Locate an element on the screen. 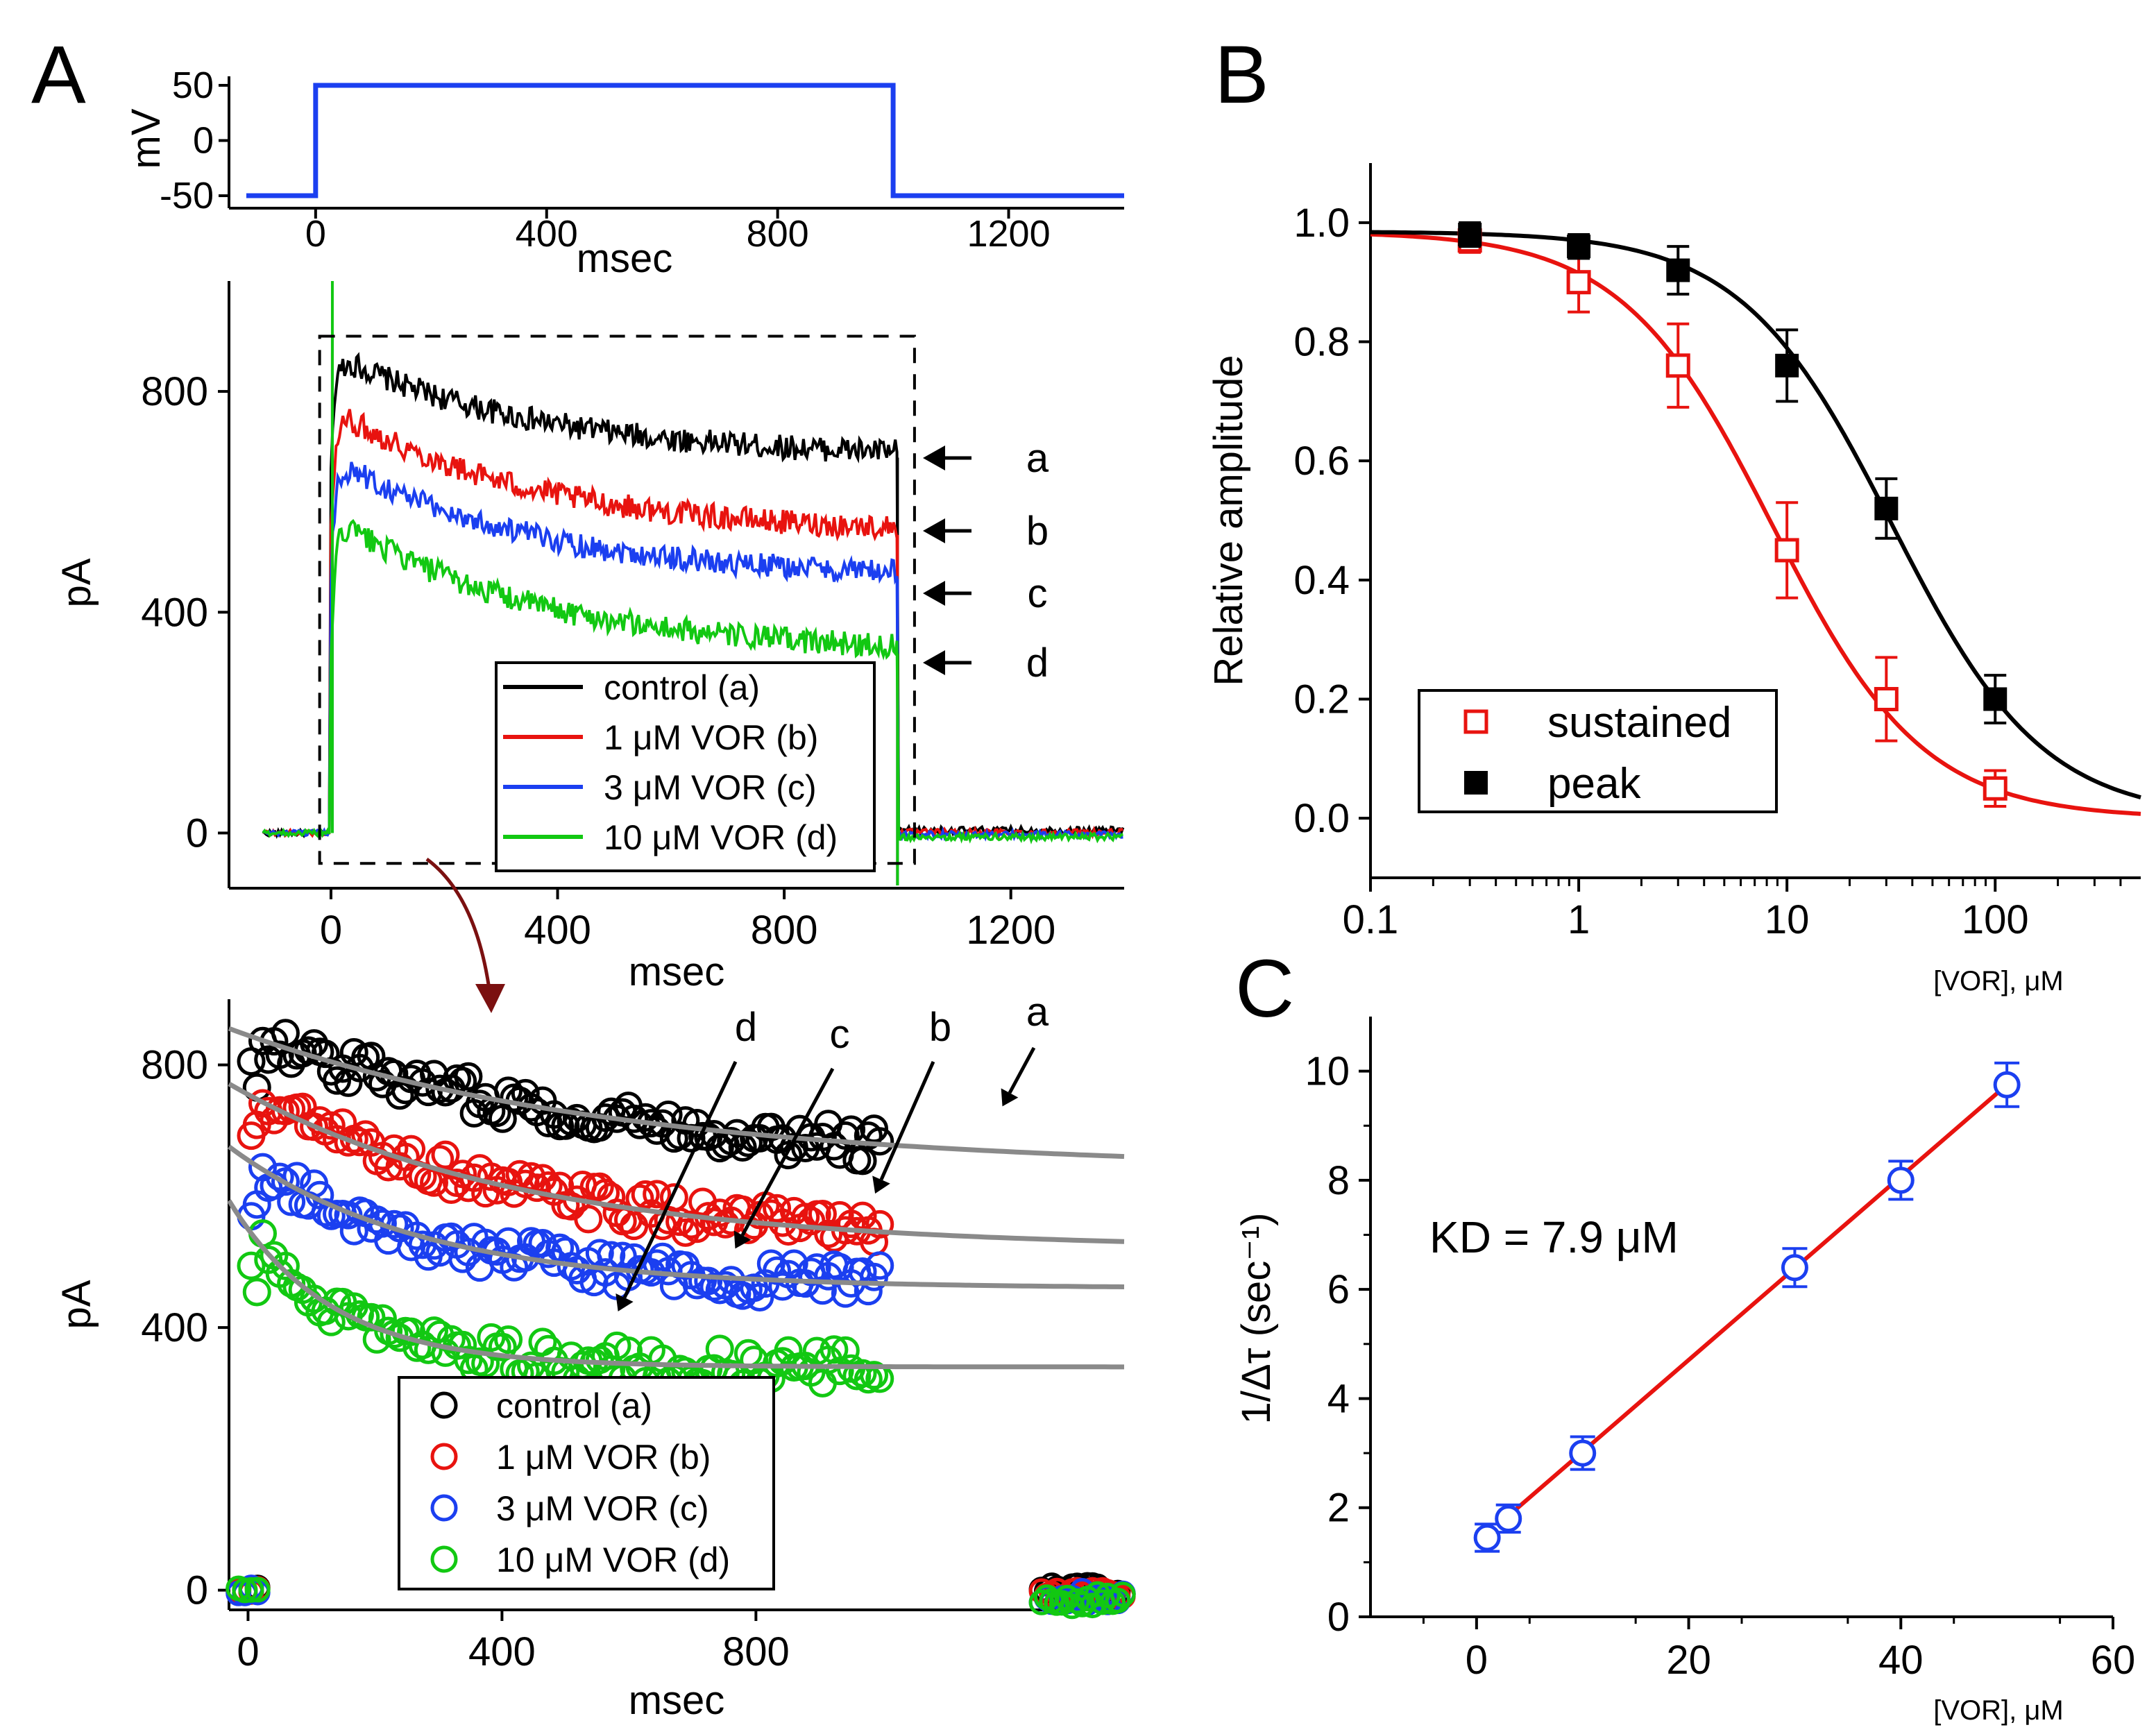  currents-y-tick-label: 0 is located at coordinates (197, 833).